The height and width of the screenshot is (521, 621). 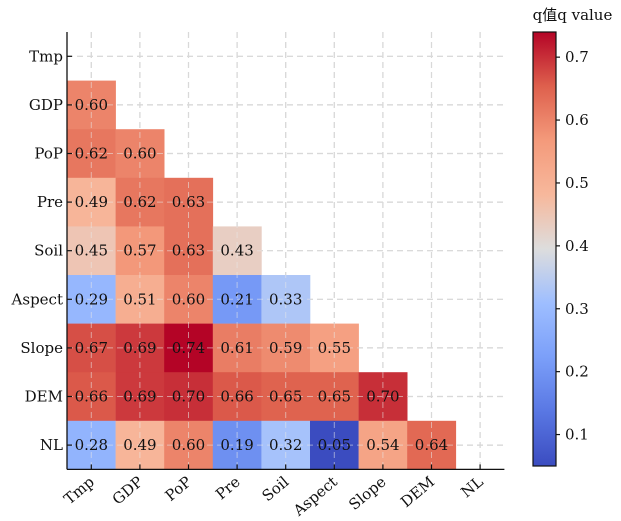 What do you see at coordinates (46, 56) in the screenshot?
I see `y-tick-label: Tmp` at bounding box center [46, 56].